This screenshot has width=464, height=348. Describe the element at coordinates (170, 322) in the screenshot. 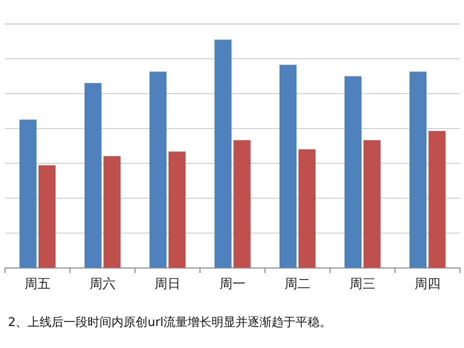

I see `text: 2、上线后一段时间内原创url流量增长明显并逐渐趋于平稳。` at that location.